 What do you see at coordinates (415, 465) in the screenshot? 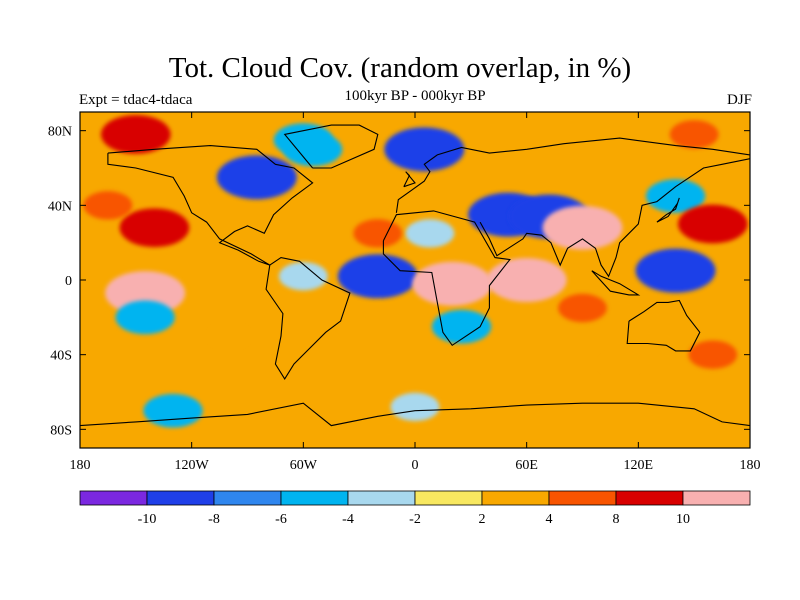
I see `lon-tick-label: 0` at bounding box center [415, 465].